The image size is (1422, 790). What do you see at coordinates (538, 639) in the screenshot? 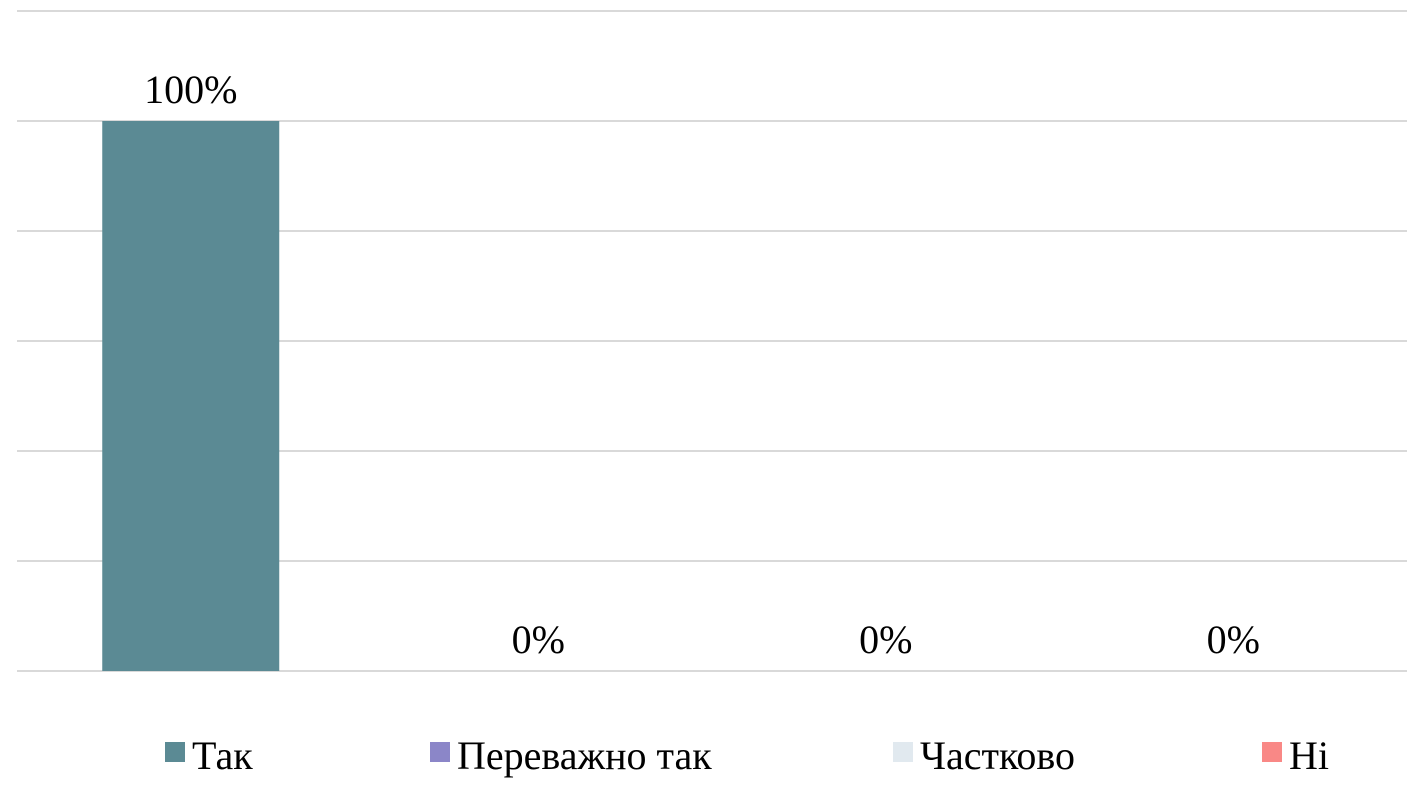
I see `data-label-2: 0%` at bounding box center [538, 639].